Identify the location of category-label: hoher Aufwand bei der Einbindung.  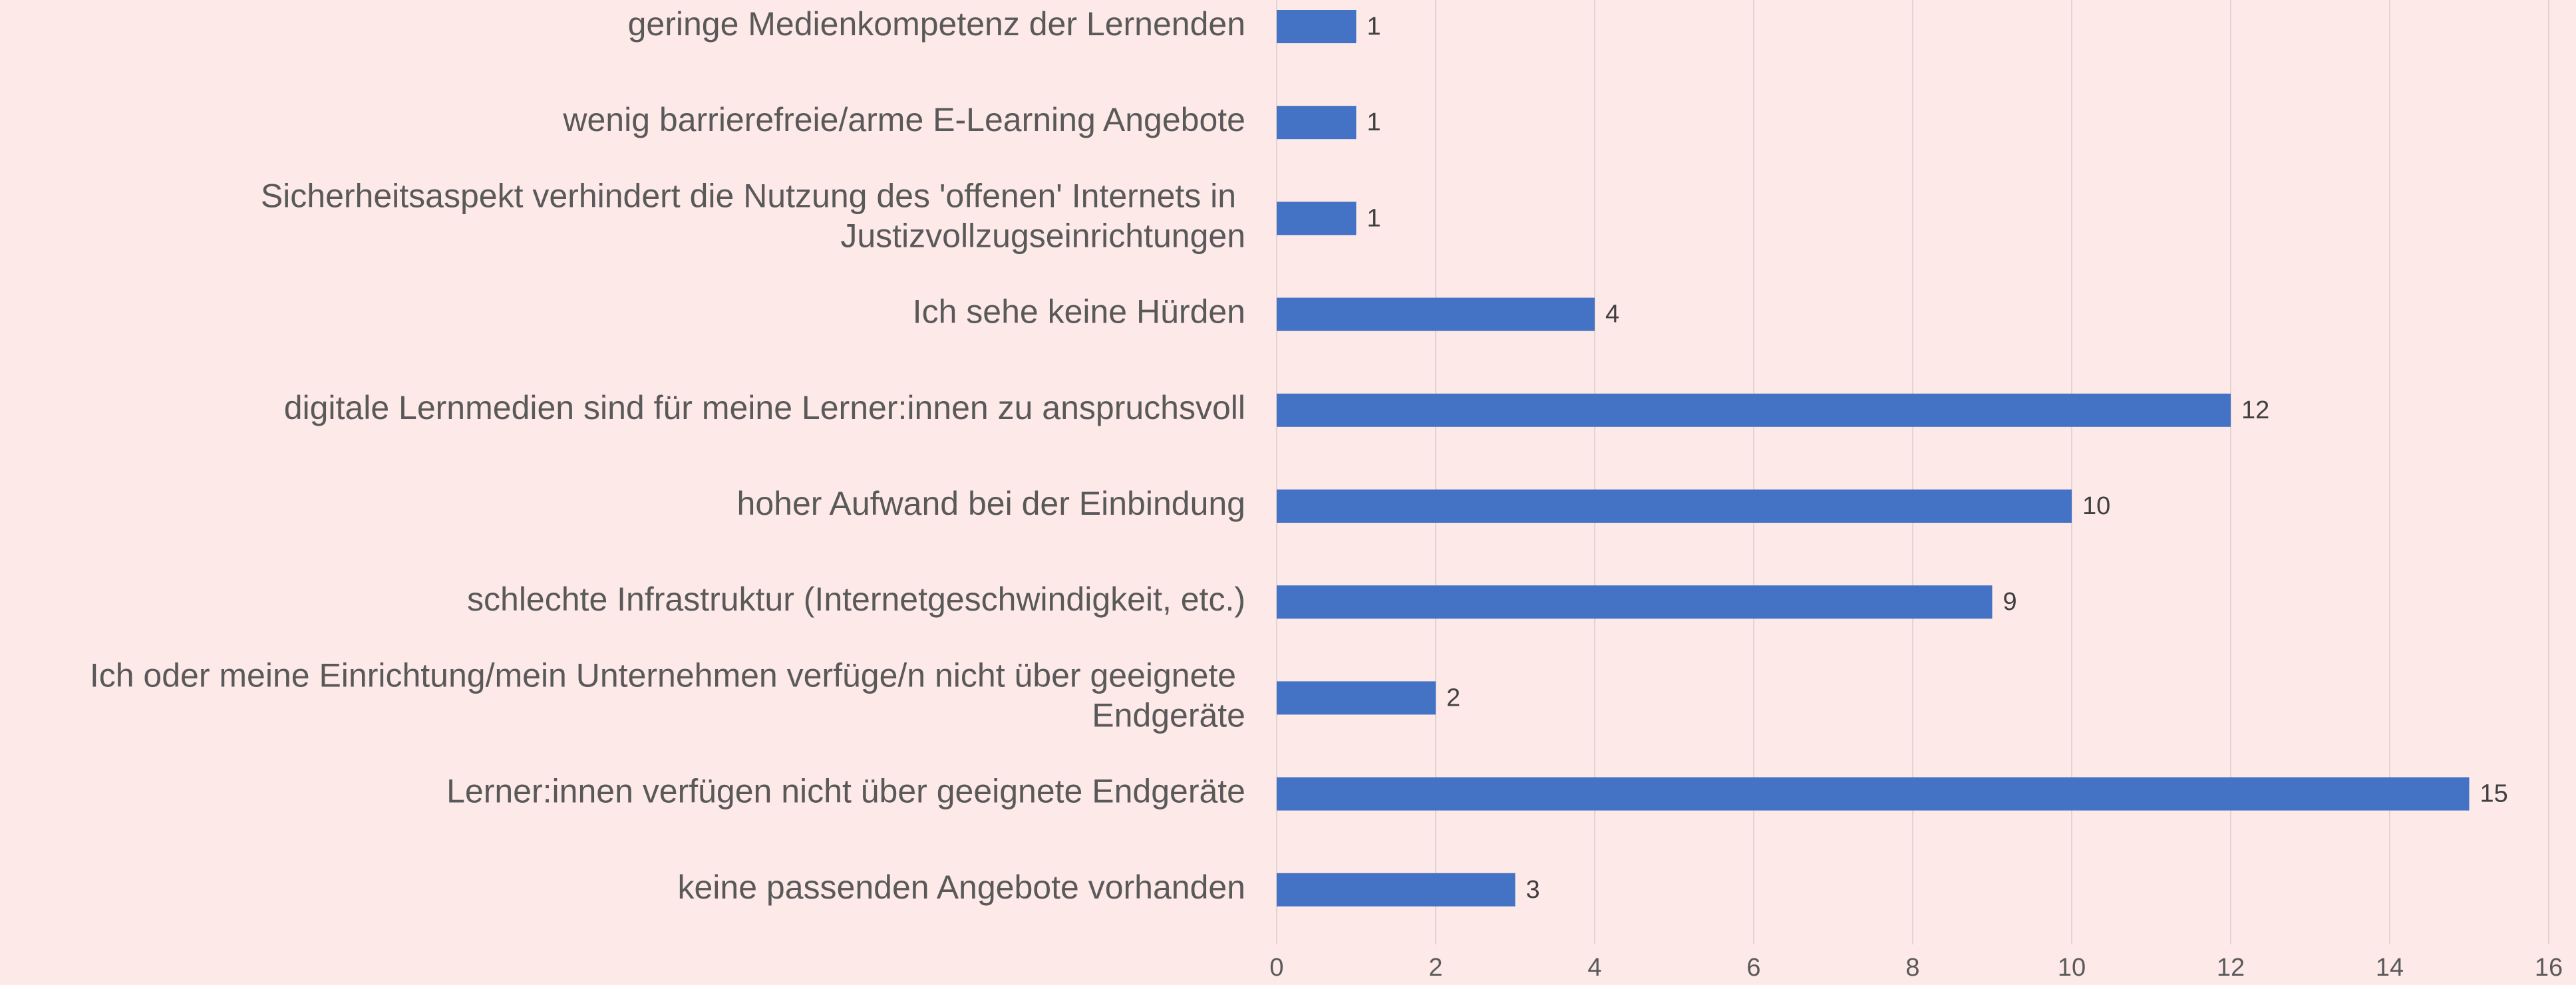
(991, 503).